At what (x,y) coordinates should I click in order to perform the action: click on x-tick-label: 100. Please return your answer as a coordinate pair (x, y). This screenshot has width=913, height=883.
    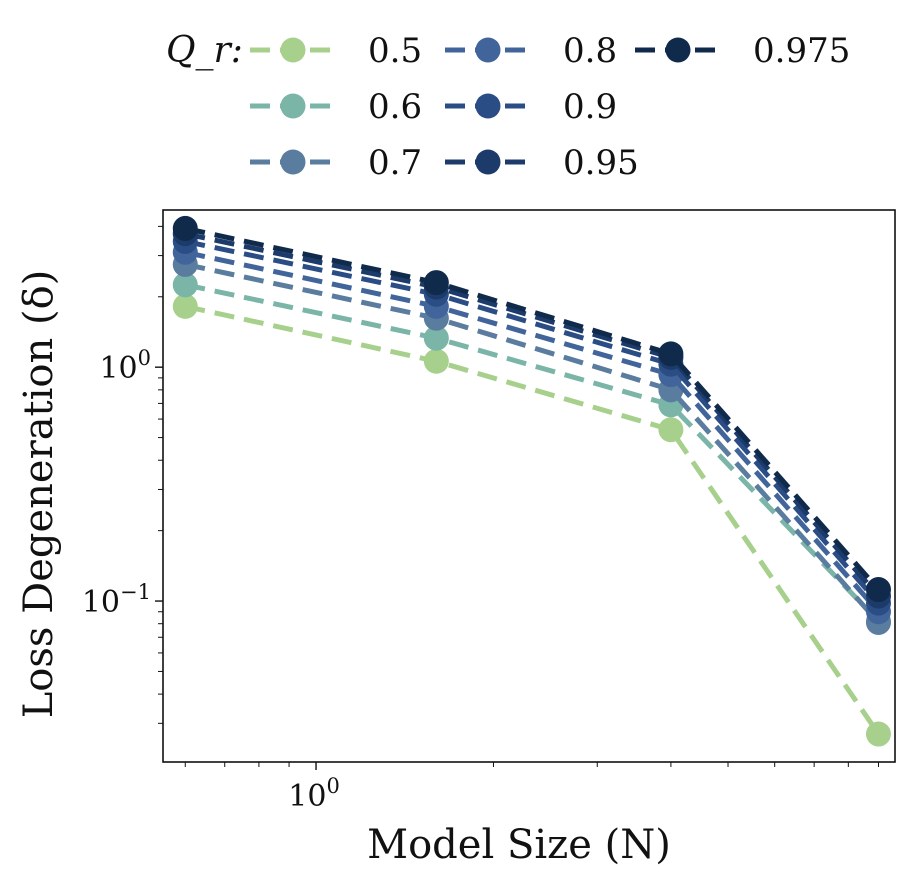
    Looking at the image, I should click on (314, 794).